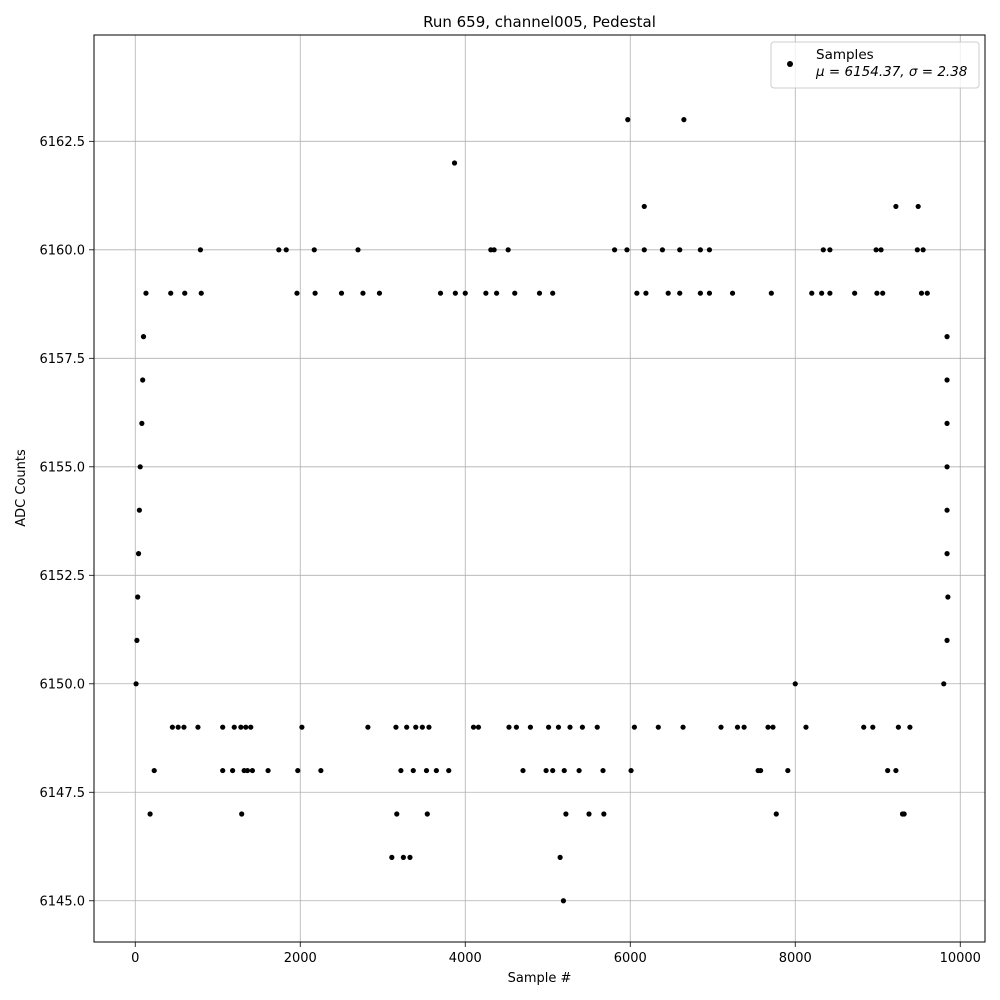 This screenshot has height=1000, width=1000. I want to click on y-tick-label: 6155.0, so click(63, 467).